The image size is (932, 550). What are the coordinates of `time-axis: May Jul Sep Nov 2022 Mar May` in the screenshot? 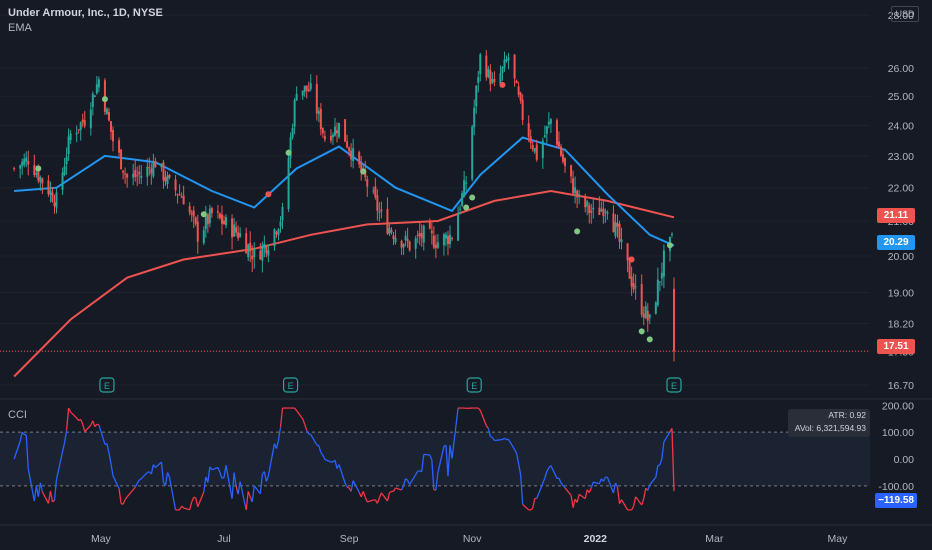 It's located at (466, 534).